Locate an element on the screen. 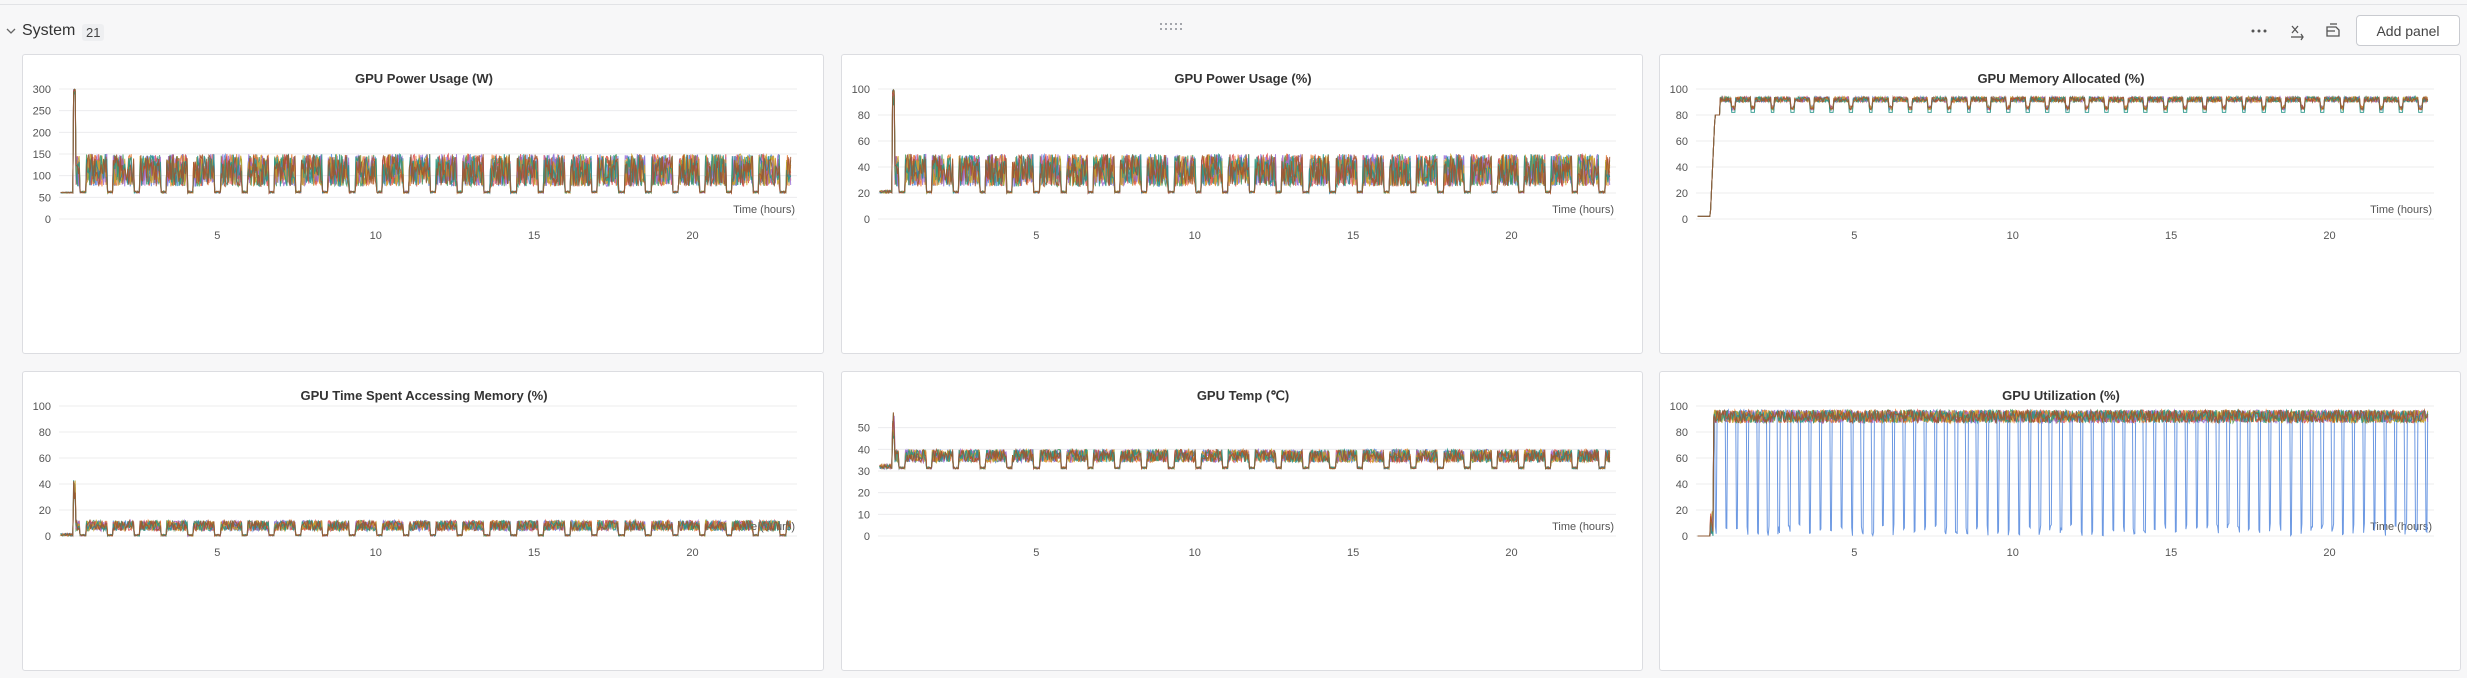 Image resolution: width=2467 pixels, height=678 pixels. y-tick-label: 250 is located at coordinates (42, 112).